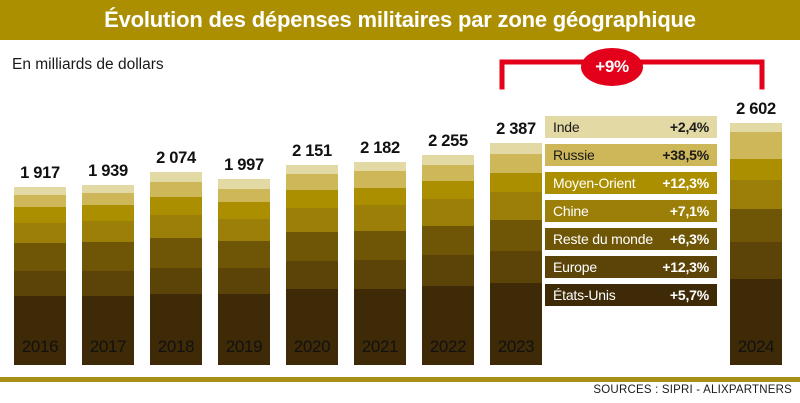 This screenshot has width=800, height=403. What do you see at coordinates (312, 346) in the screenshot?
I see `year-label-2020: 2020` at bounding box center [312, 346].